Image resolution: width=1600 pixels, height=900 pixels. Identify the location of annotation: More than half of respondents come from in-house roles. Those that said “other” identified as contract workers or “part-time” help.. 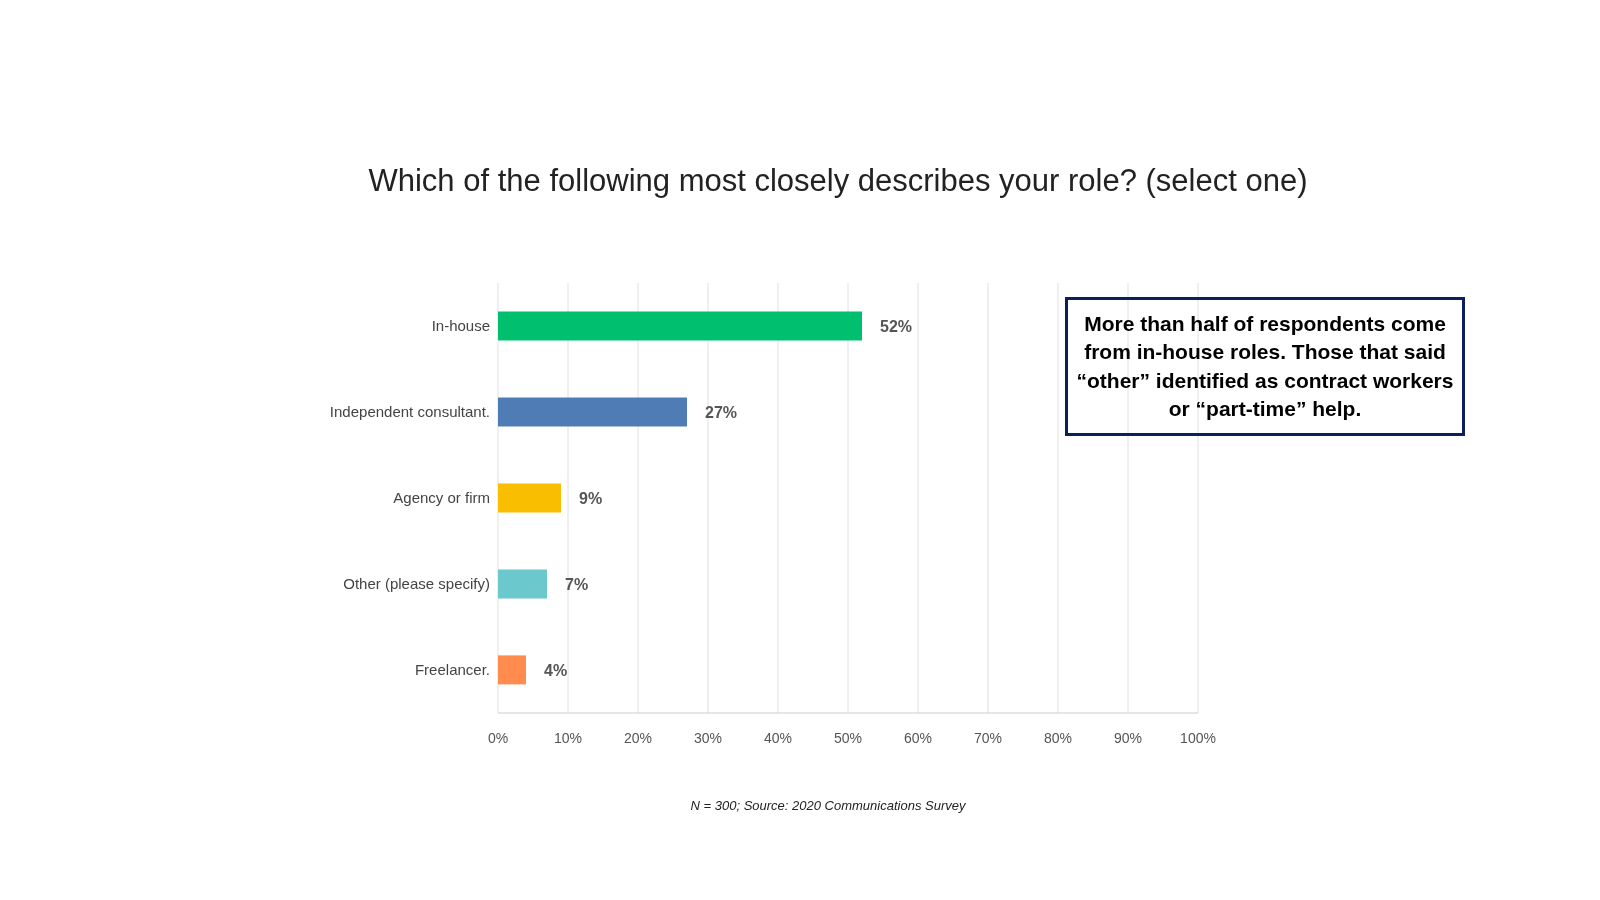
(1265, 367).